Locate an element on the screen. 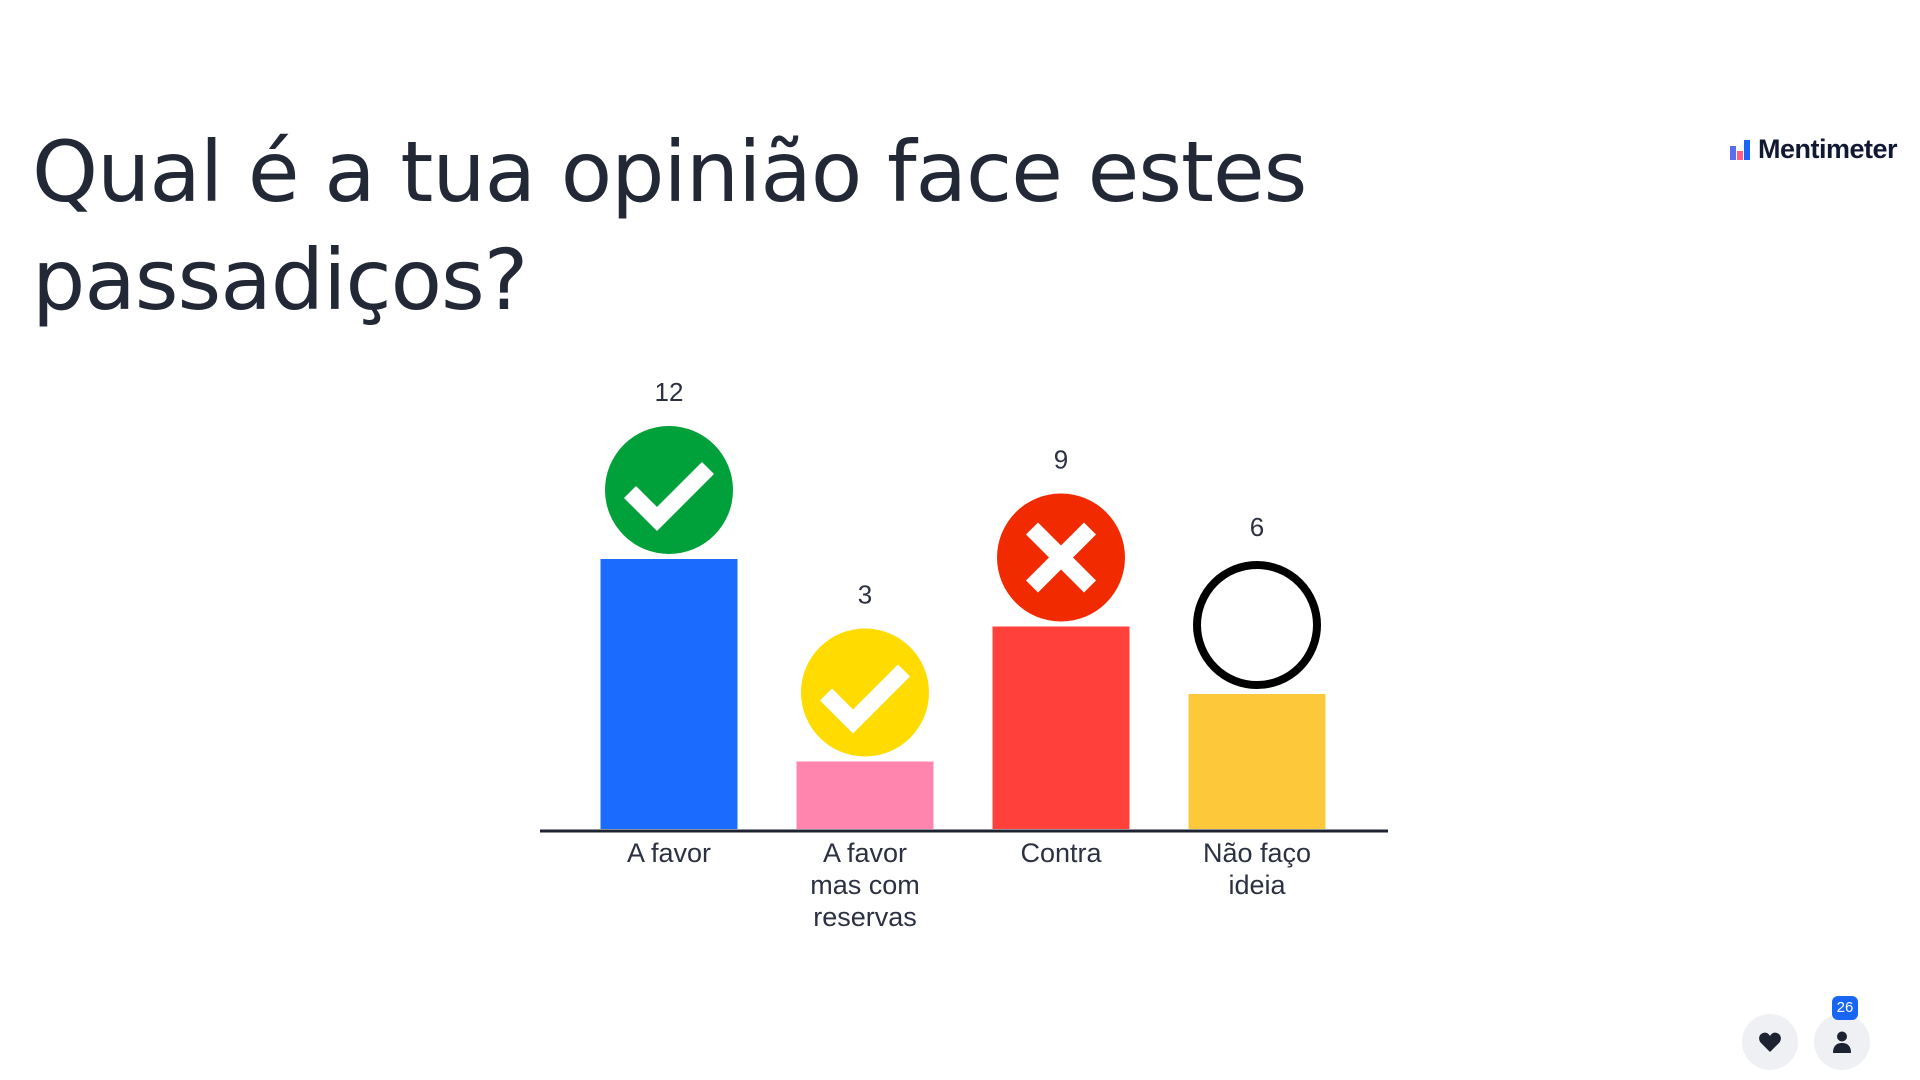 The height and width of the screenshot is (1080, 1920). brand-logo: Mentimeter is located at coordinates (1813, 149).